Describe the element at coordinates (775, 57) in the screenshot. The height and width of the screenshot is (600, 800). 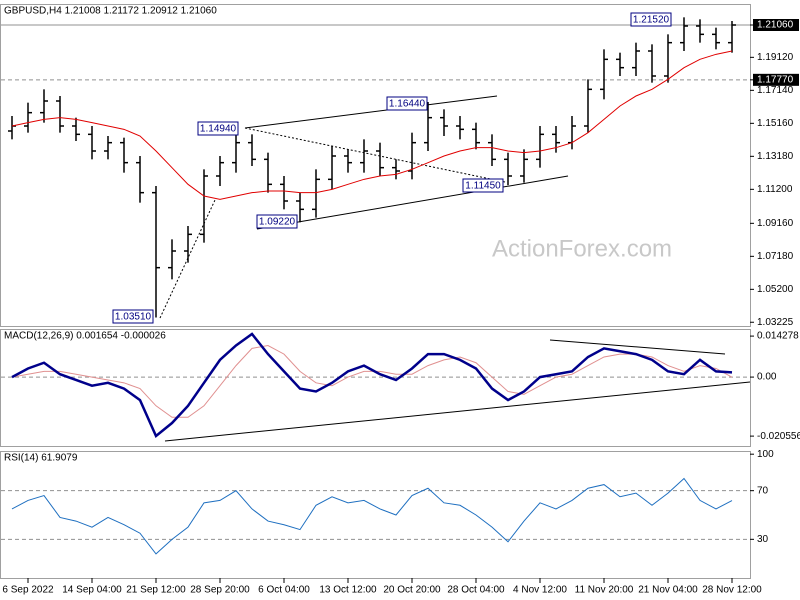
I see `y-tick-label: 1.19120` at that location.